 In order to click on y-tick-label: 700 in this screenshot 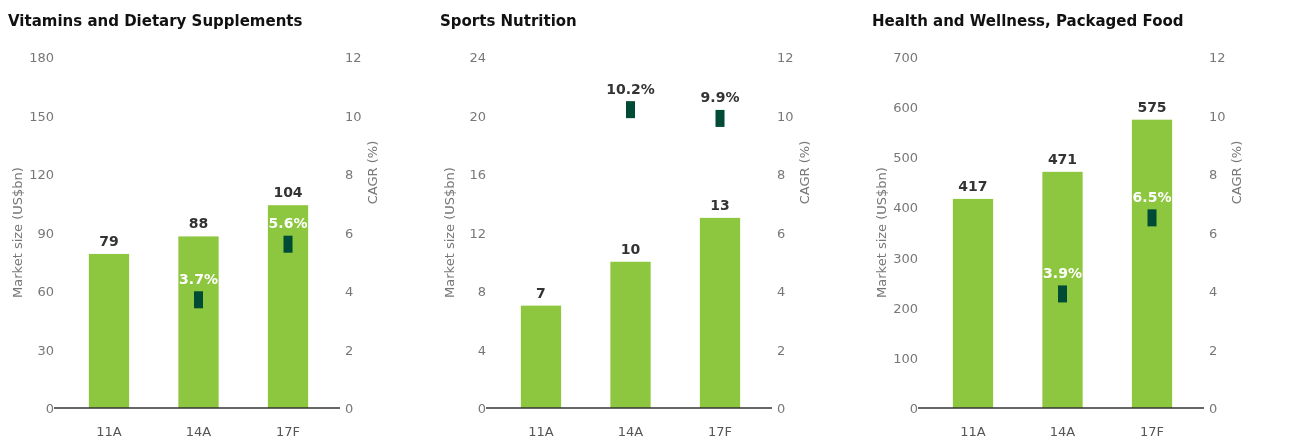, I will do `click(905, 57)`.